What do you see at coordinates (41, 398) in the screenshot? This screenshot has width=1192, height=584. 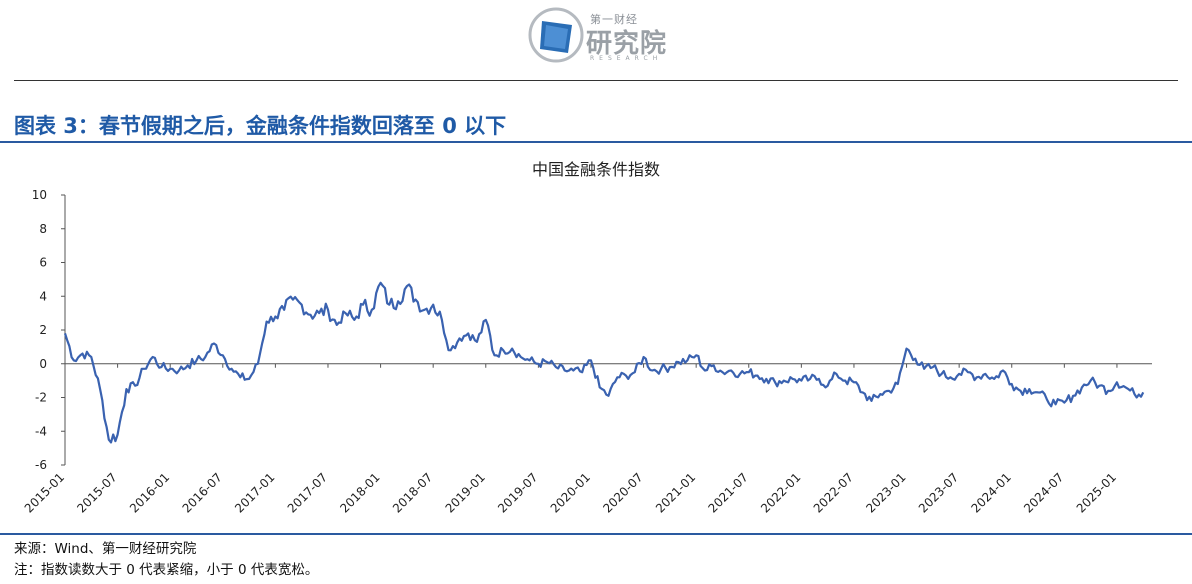 I see `y-tick-label: -2` at bounding box center [41, 398].